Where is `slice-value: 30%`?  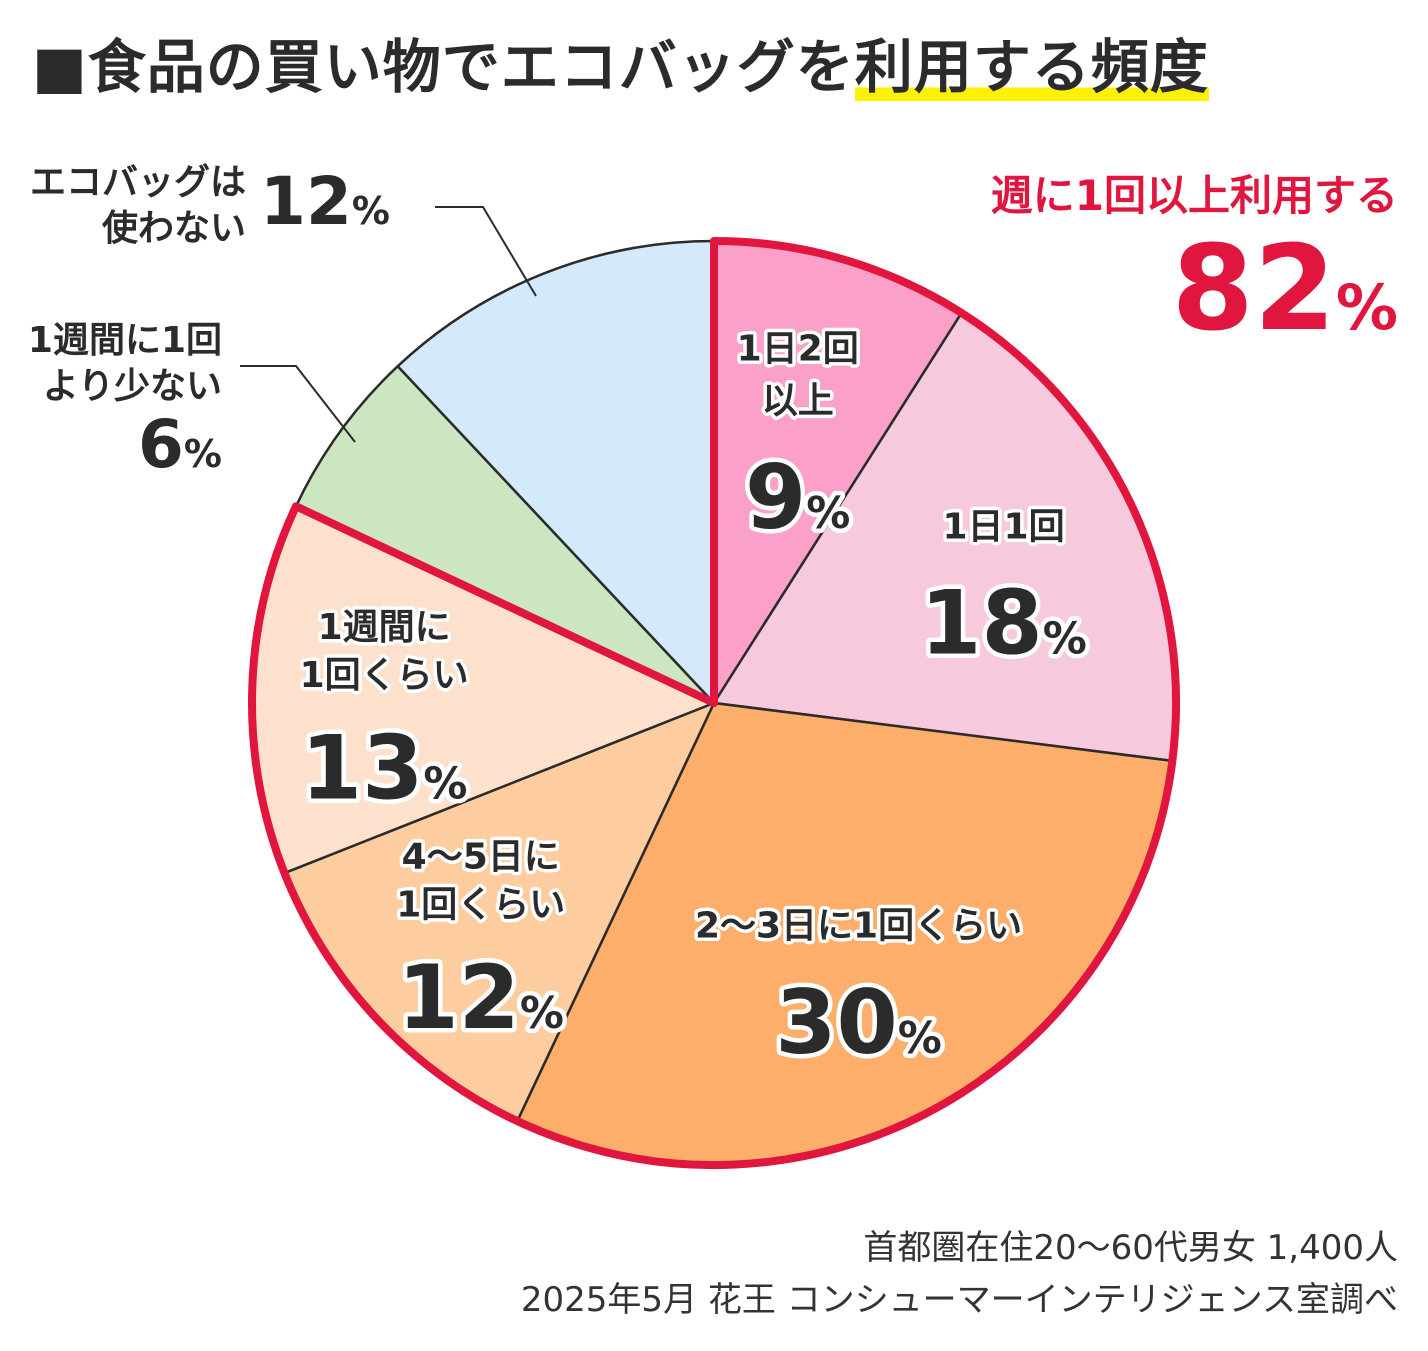
slice-value: 30% is located at coordinates (858, 1022).